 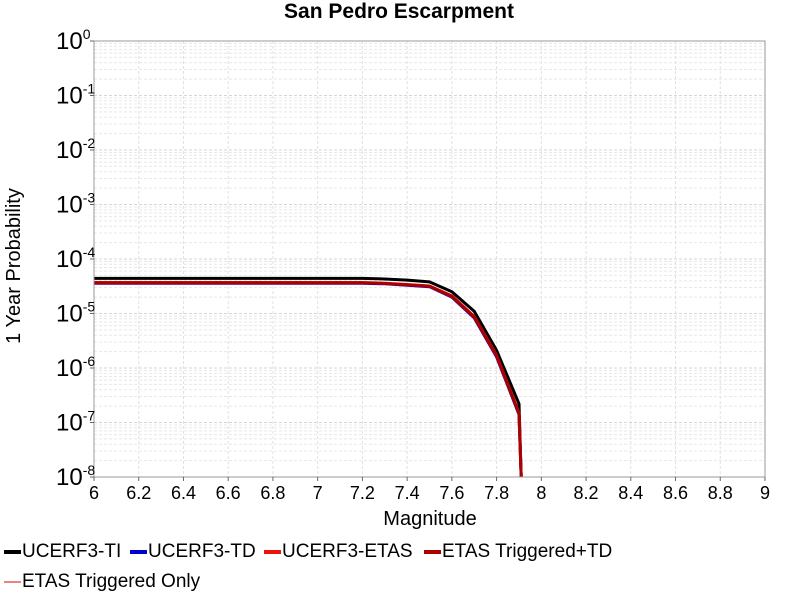 I want to click on y-tick-exponent: -1, so click(x=89, y=89).